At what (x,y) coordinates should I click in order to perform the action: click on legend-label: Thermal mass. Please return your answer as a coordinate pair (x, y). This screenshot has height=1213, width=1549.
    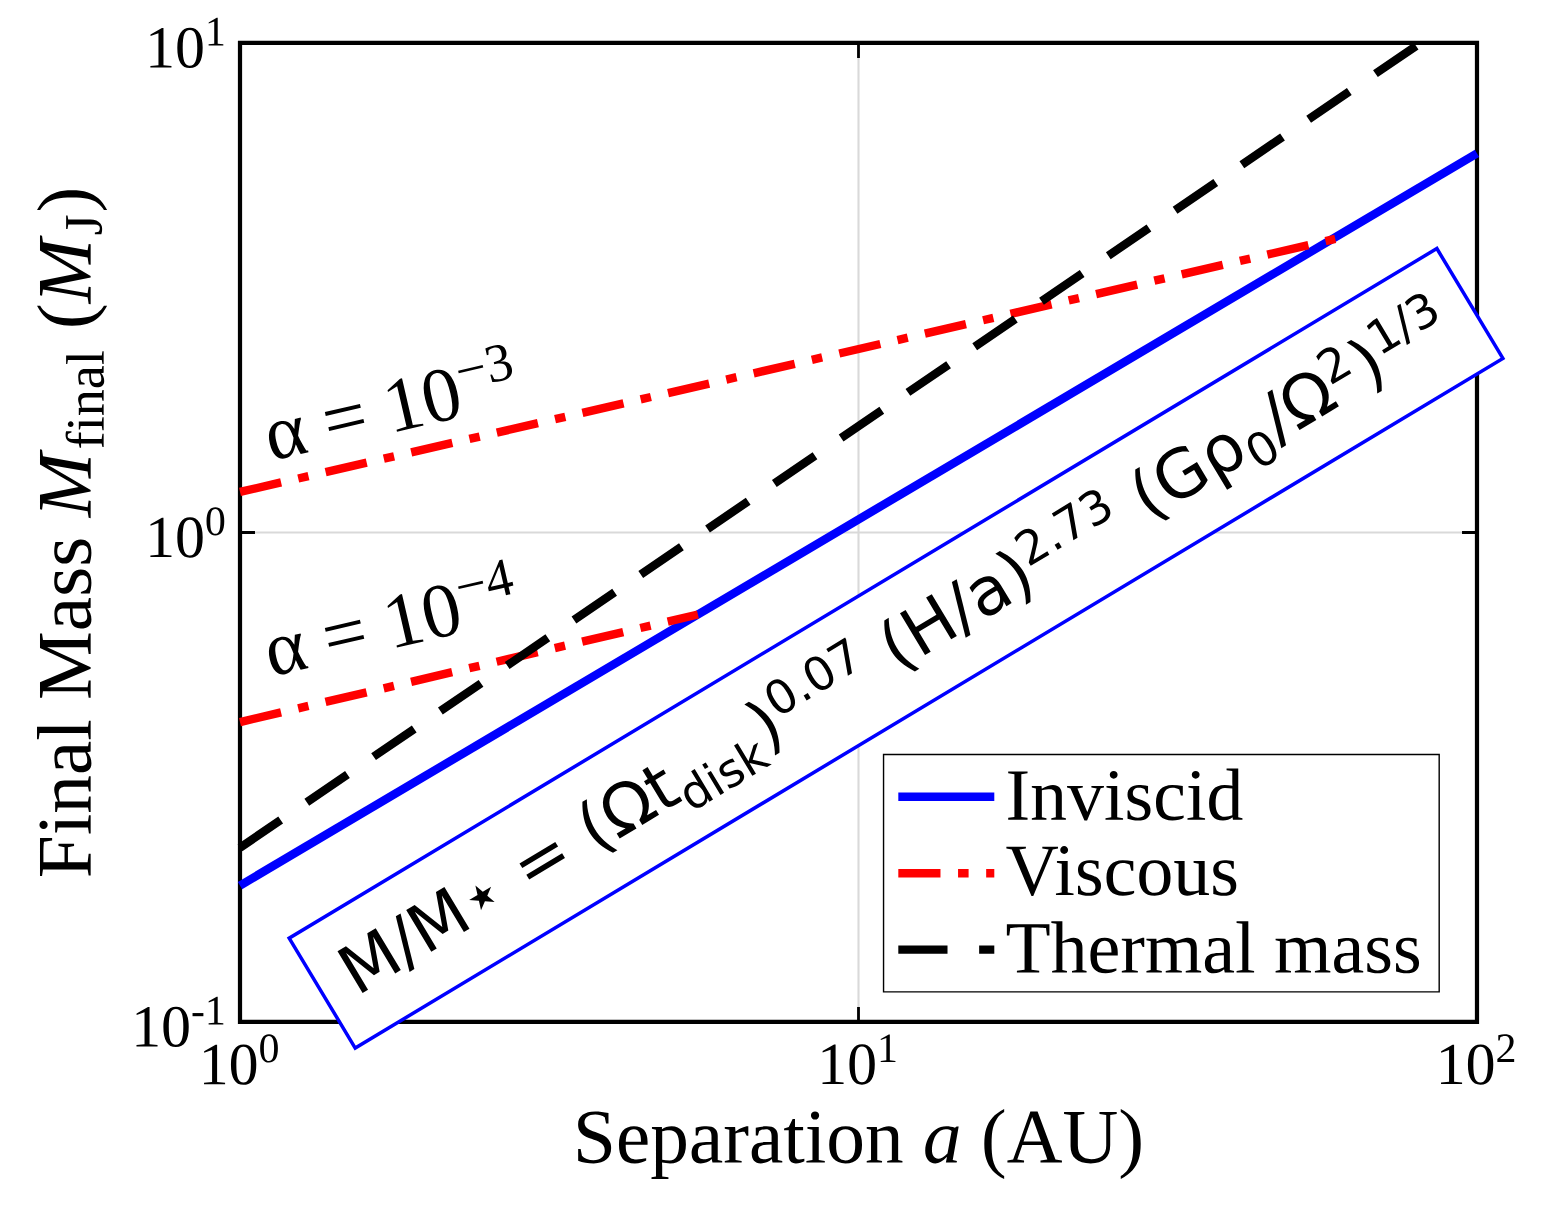
    Looking at the image, I should click on (1213, 947).